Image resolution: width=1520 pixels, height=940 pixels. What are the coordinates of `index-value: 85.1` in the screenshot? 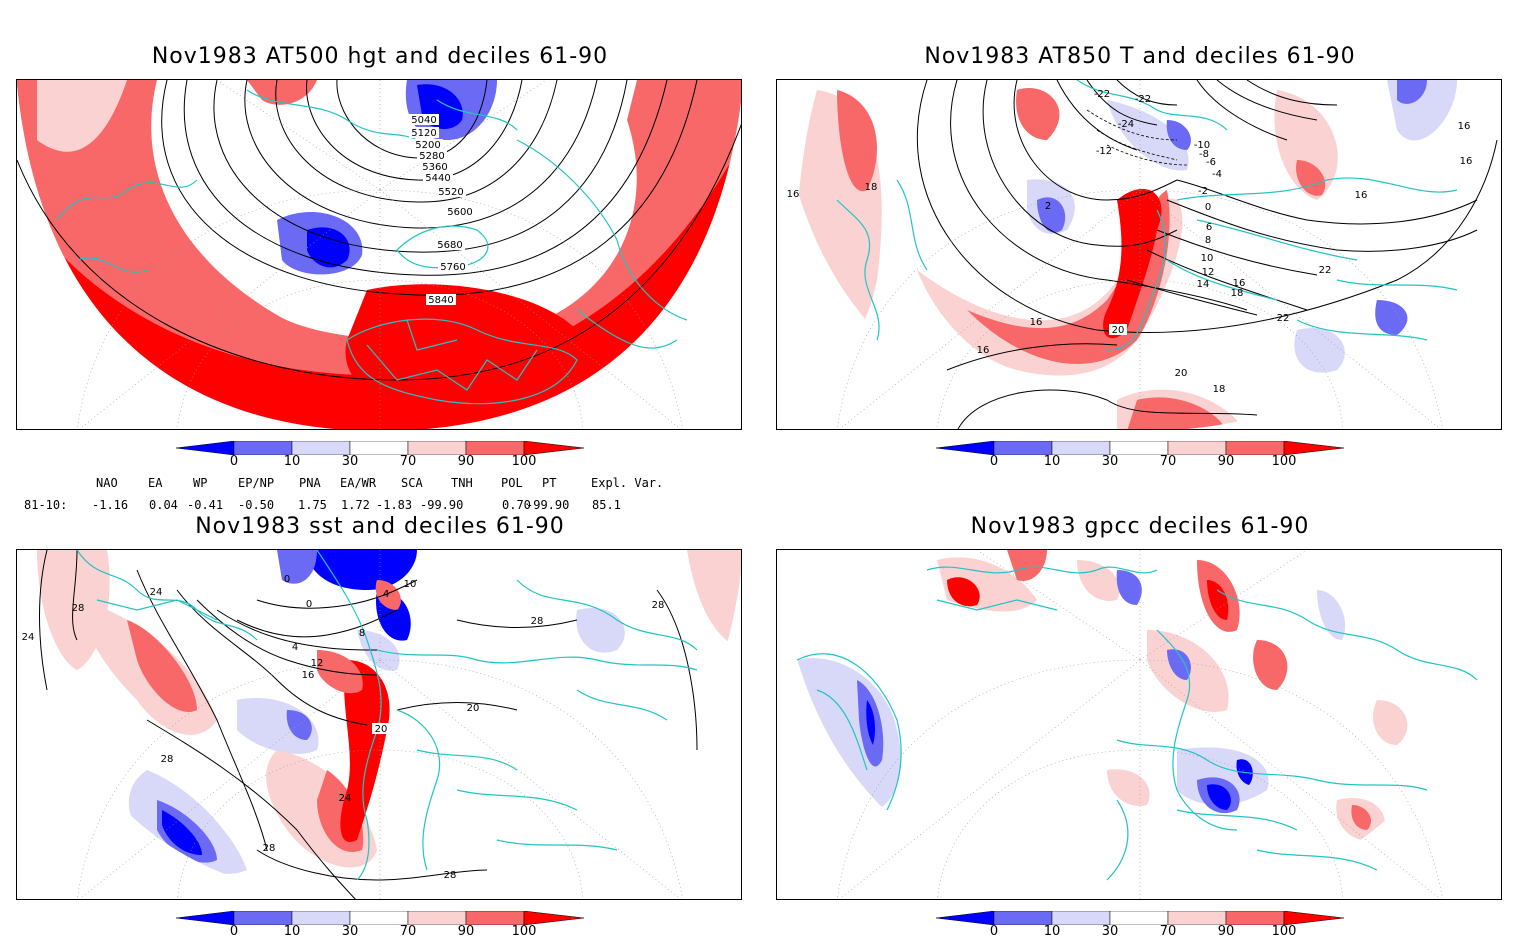 It's located at (606, 505).